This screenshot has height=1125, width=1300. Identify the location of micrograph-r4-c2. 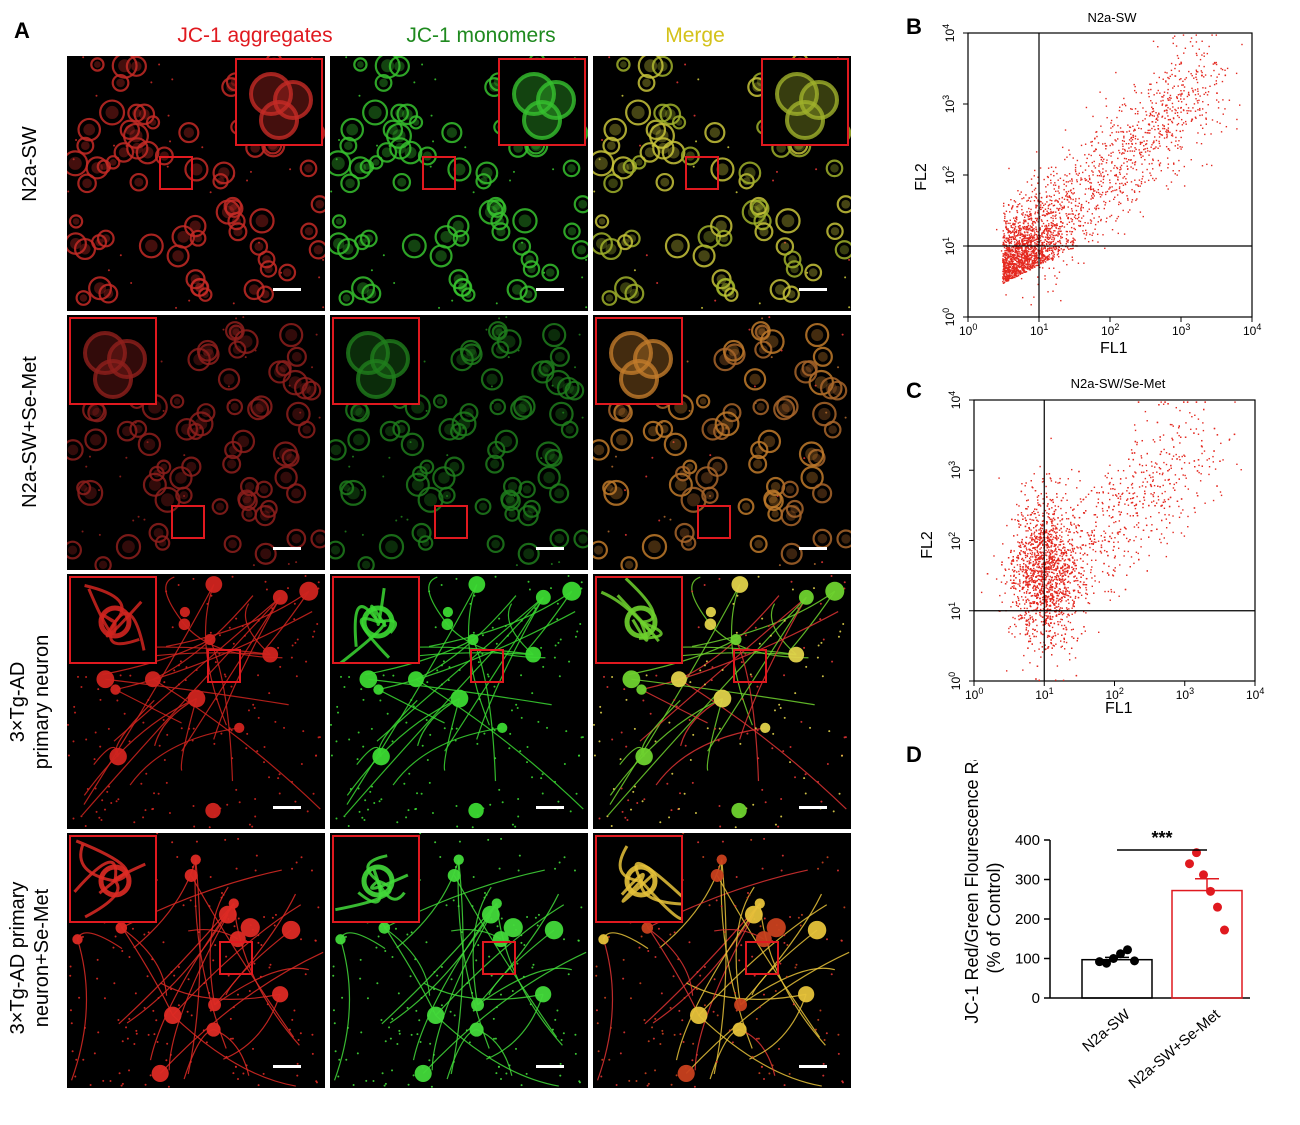
(459, 960).